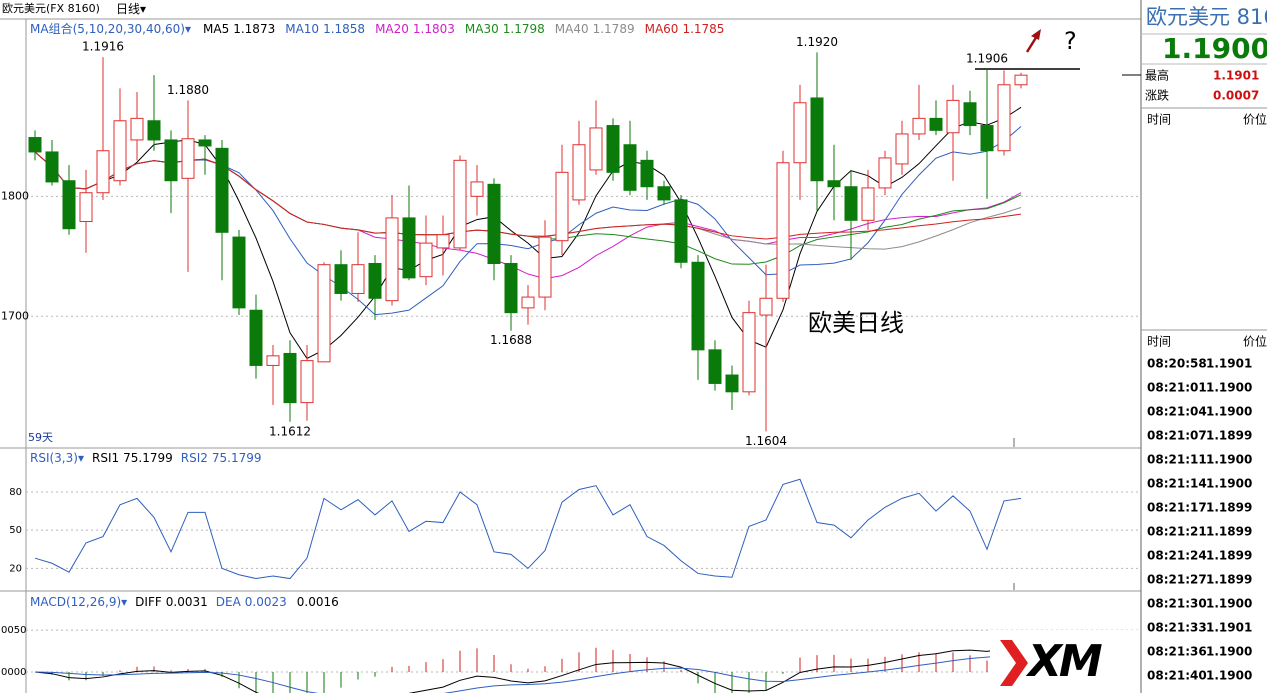  Describe the element at coordinates (128, 9) in the screenshot. I see `period: 日线` at that location.